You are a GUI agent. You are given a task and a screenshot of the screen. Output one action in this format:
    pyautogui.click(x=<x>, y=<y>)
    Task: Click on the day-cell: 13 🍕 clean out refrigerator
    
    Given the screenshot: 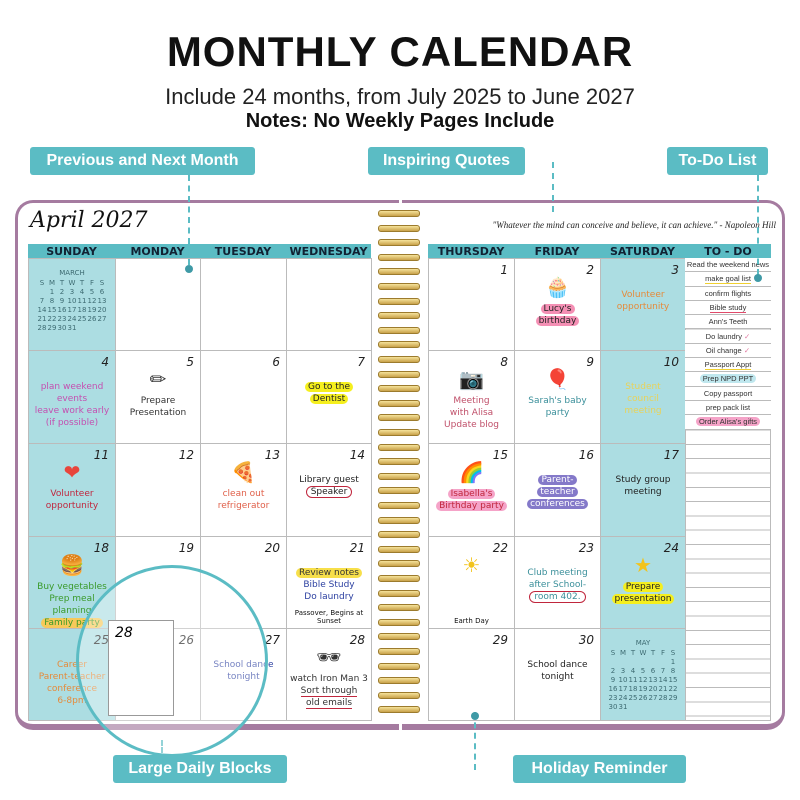 What is the action you would take?
    pyautogui.click(x=243, y=490)
    